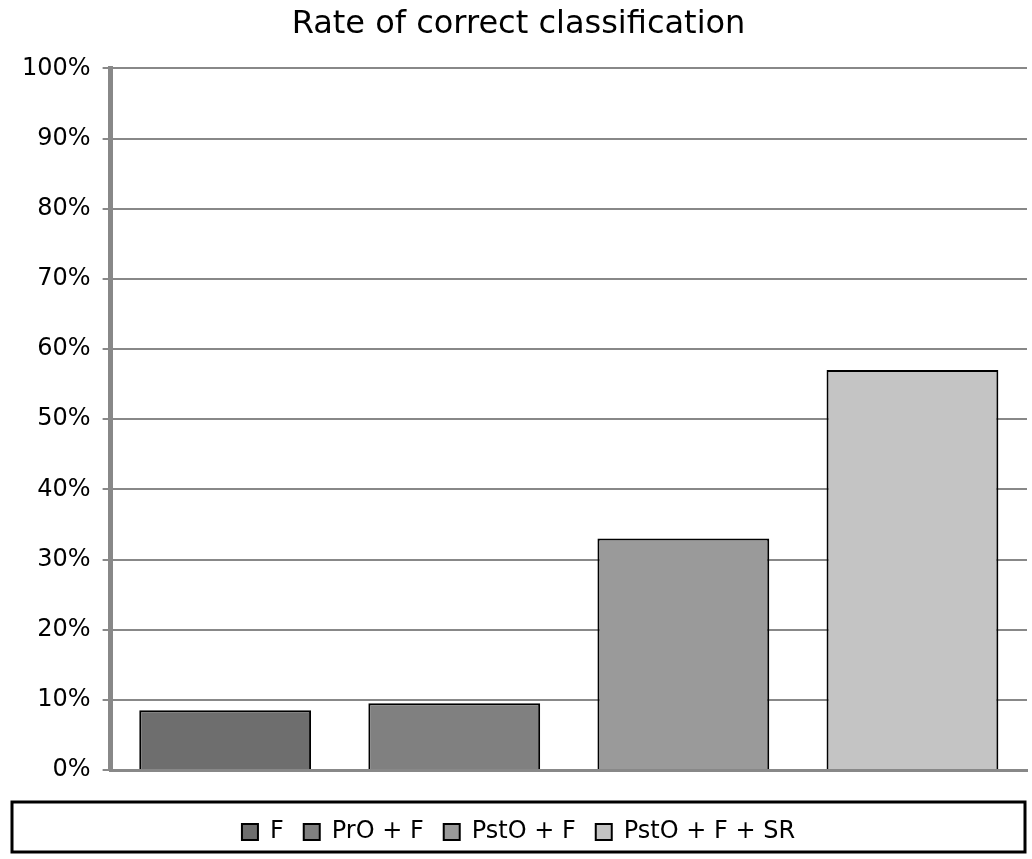 The height and width of the screenshot is (859, 1032). What do you see at coordinates (64, 417) in the screenshot?
I see `y-tick-label: 50%` at bounding box center [64, 417].